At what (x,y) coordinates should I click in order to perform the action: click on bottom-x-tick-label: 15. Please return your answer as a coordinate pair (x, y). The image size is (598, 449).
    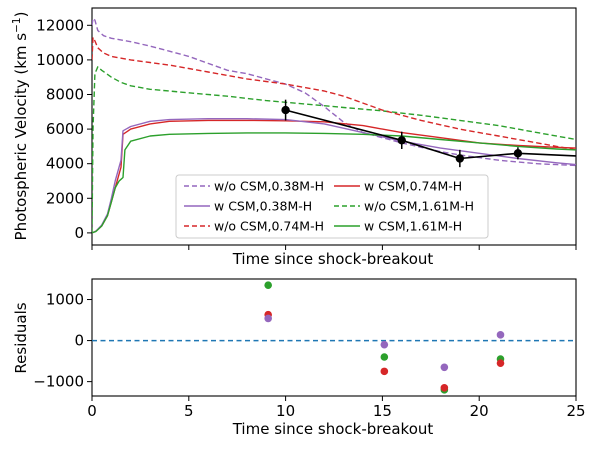
    Looking at the image, I should click on (382, 411).